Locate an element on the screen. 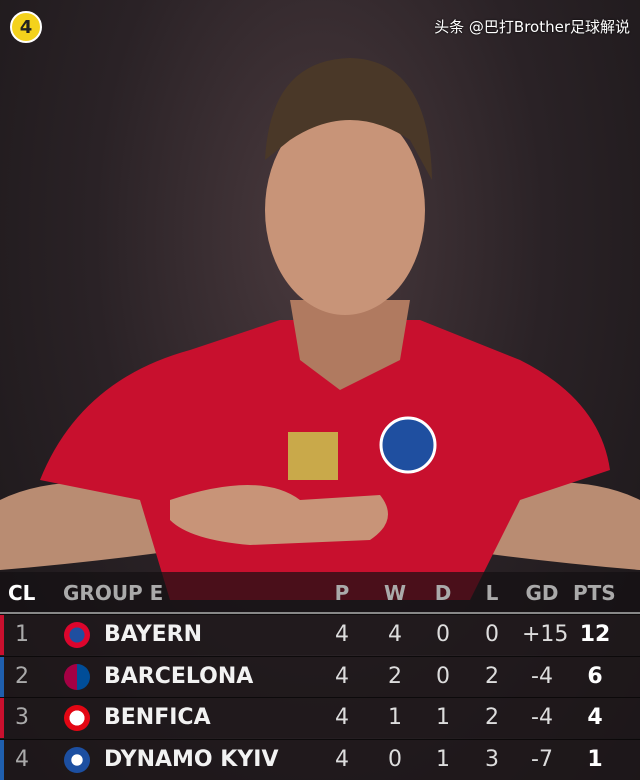  goal-difference: -7 is located at coordinates (542, 759).